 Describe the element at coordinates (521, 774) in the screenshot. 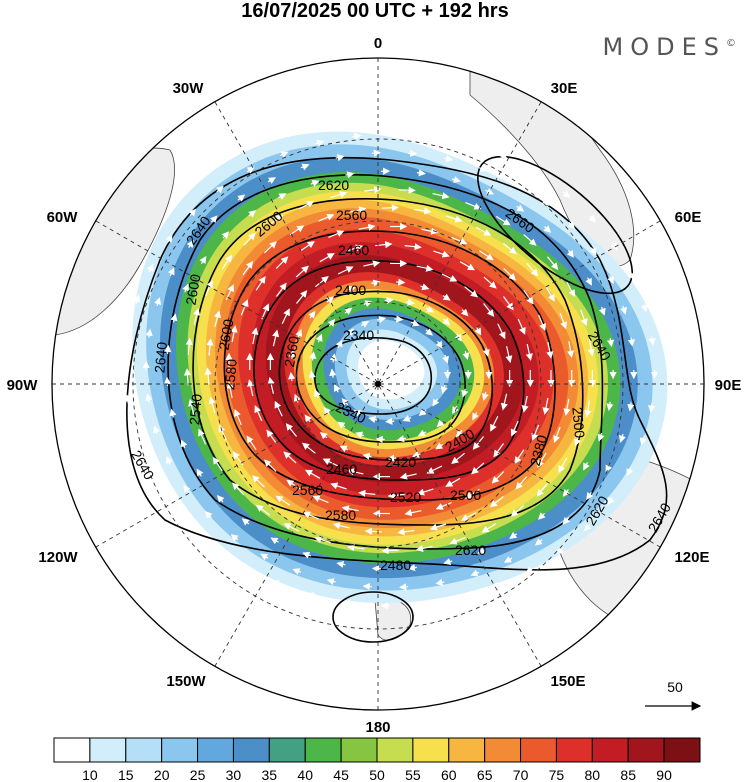

I see `colorbar-label: 70` at that location.